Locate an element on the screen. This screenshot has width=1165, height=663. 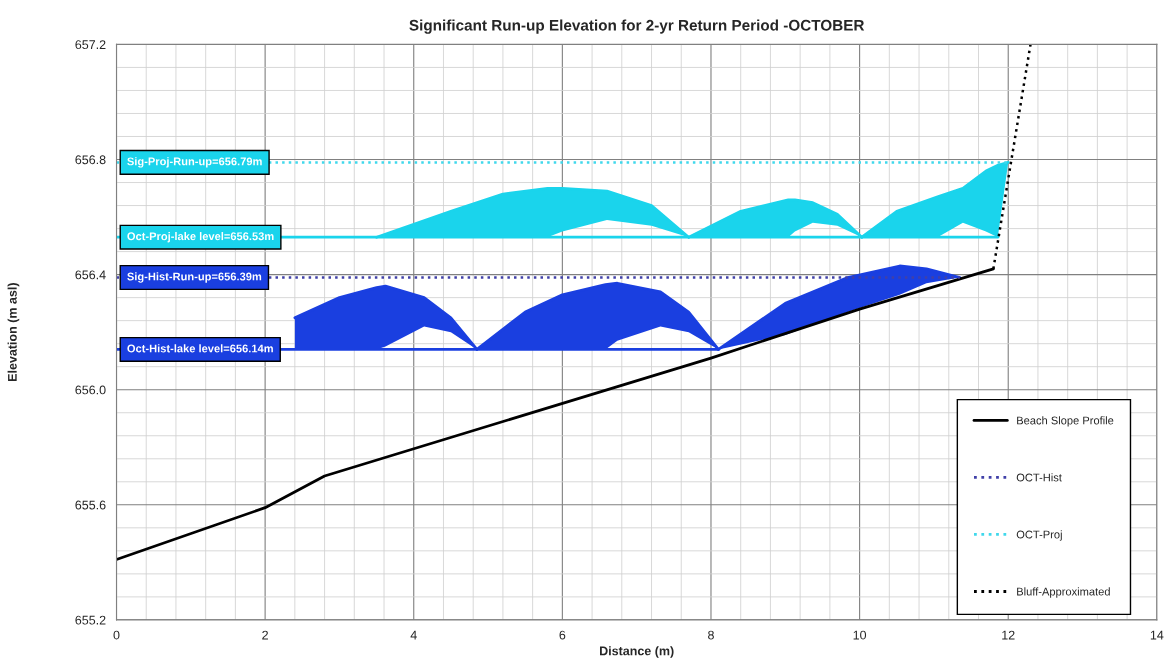
x-tick-label: 14 is located at coordinates (1157, 635).